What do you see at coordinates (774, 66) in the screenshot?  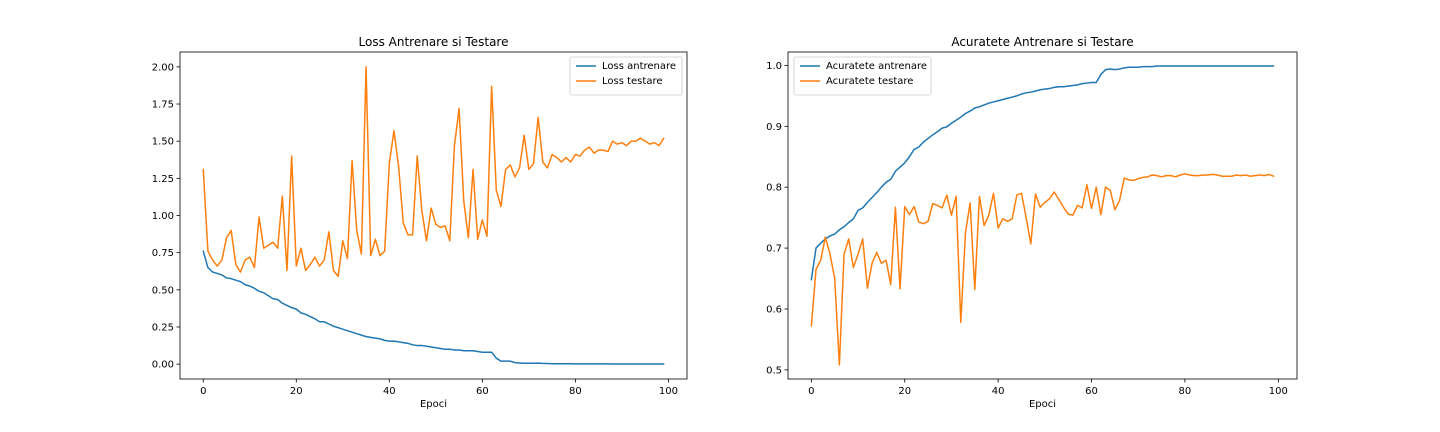 I see `y-tick-label: 1.0` at bounding box center [774, 66].